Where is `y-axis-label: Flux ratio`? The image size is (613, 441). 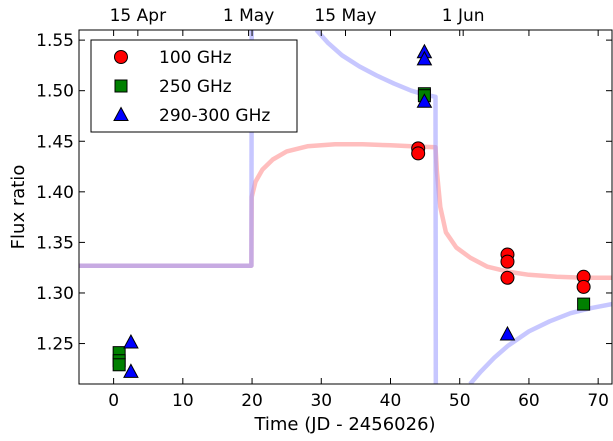
y-axis-label: Flux ratio is located at coordinates (18, 207).